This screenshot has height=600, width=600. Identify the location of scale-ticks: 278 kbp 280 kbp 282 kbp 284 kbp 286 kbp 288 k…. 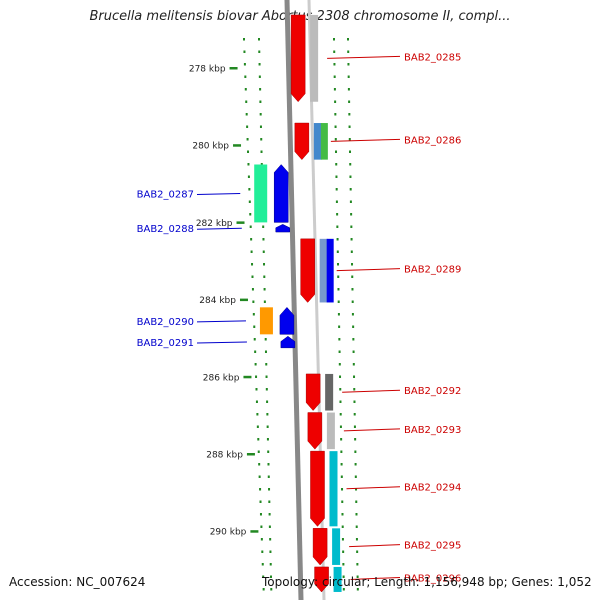
(224, 301).